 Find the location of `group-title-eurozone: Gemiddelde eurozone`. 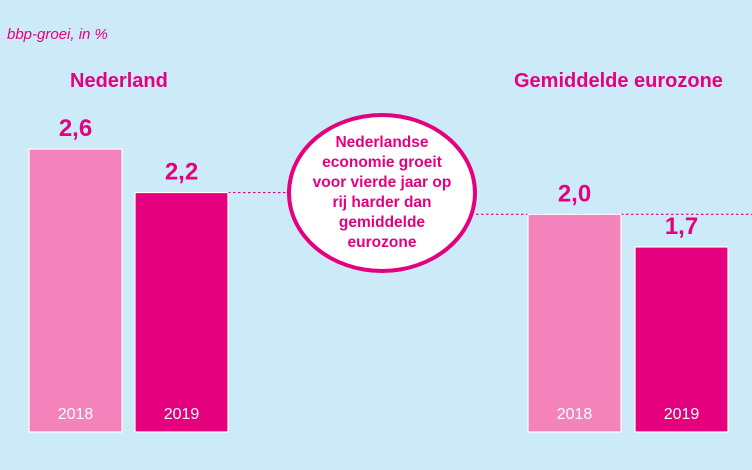

group-title-eurozone: Gemiddelde eurozone is located at coordinates (618, 81).